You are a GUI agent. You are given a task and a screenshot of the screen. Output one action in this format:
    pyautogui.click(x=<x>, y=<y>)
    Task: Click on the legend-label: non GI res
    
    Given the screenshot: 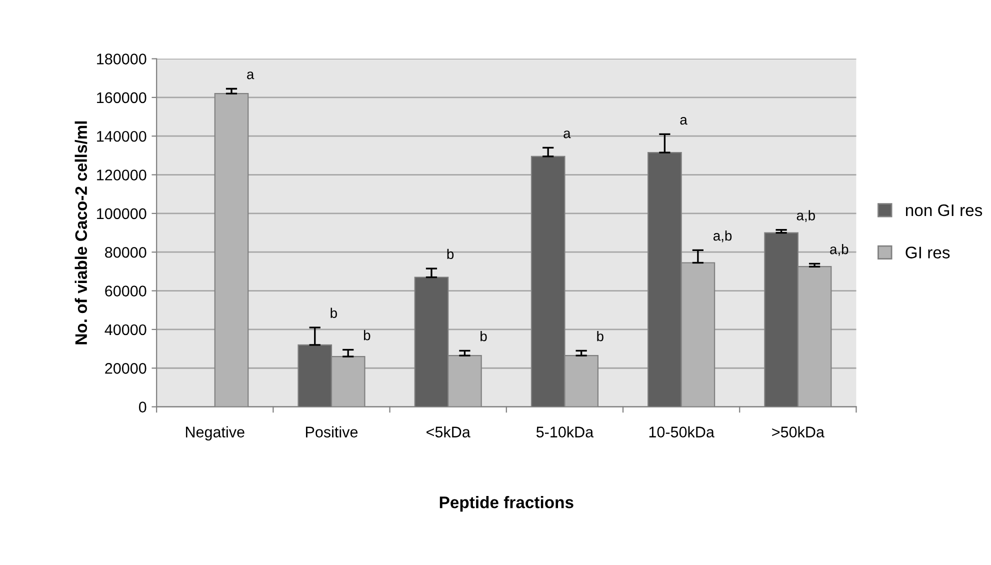 What is the action you would take?
    pyautogui.click(x=944, y=210)
    